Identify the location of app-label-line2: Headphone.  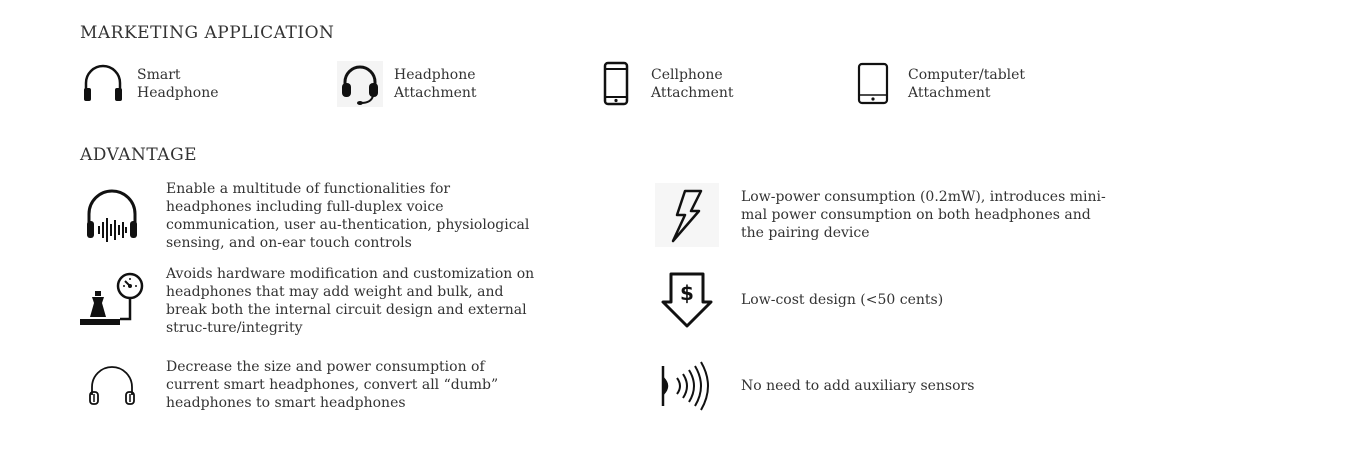
(178, 93).